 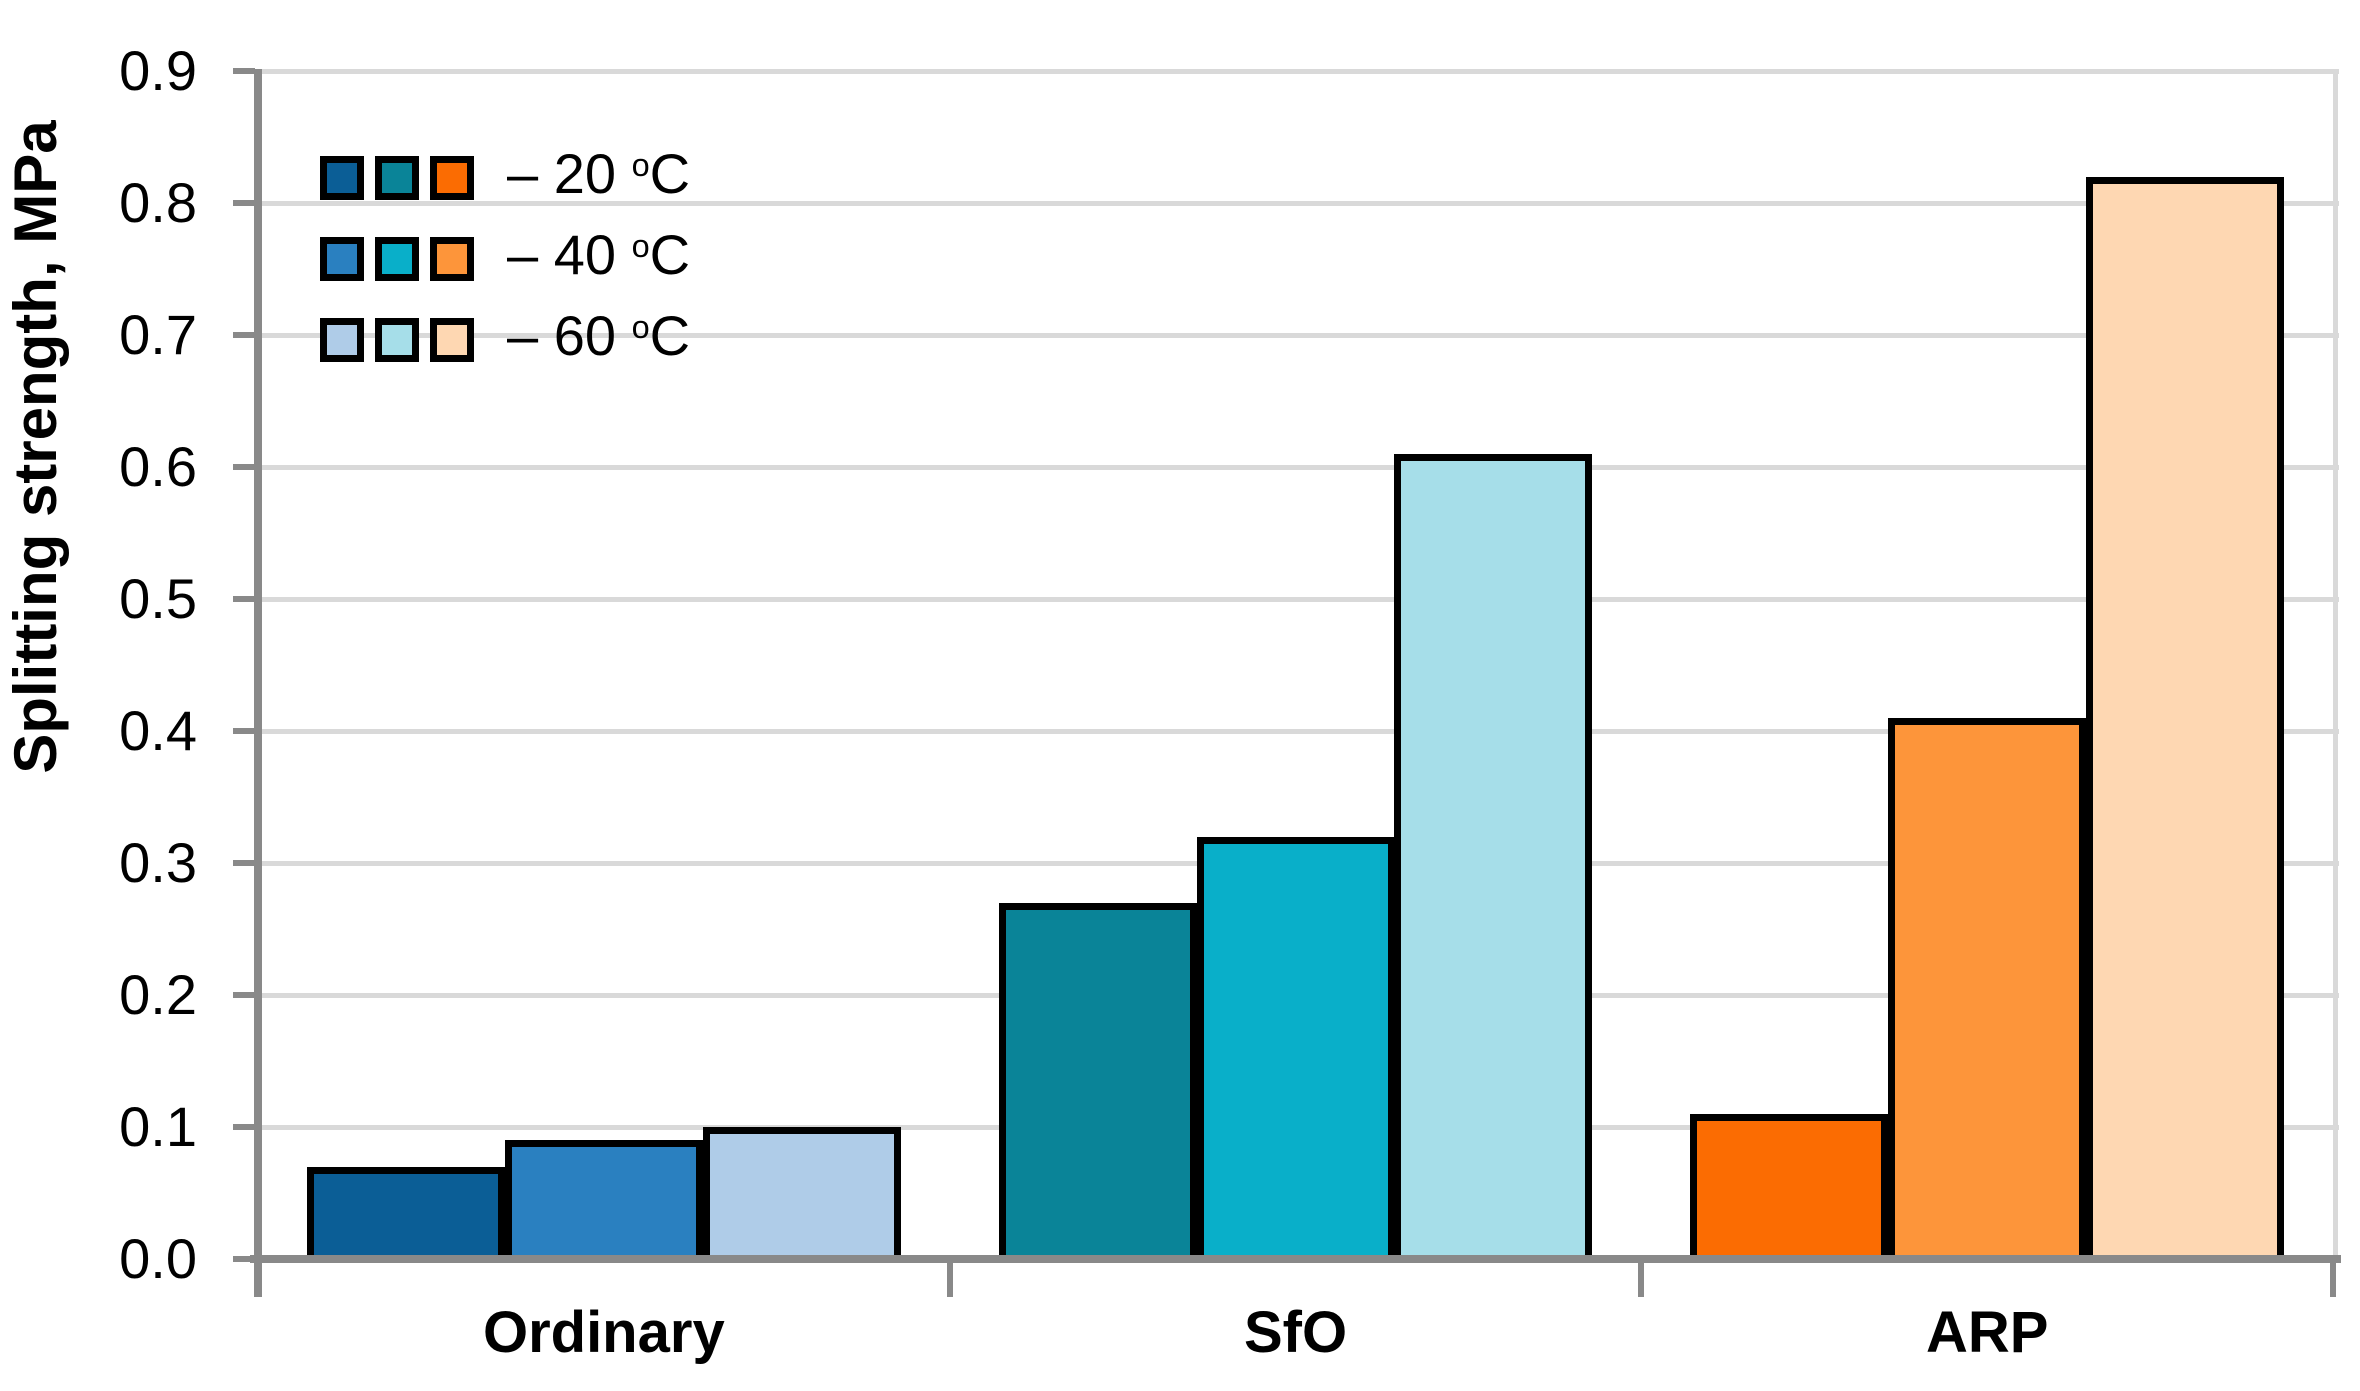 I want to click on x-axis-labels: Ordinary SfO ARP, so click(x=1295, y=1338).